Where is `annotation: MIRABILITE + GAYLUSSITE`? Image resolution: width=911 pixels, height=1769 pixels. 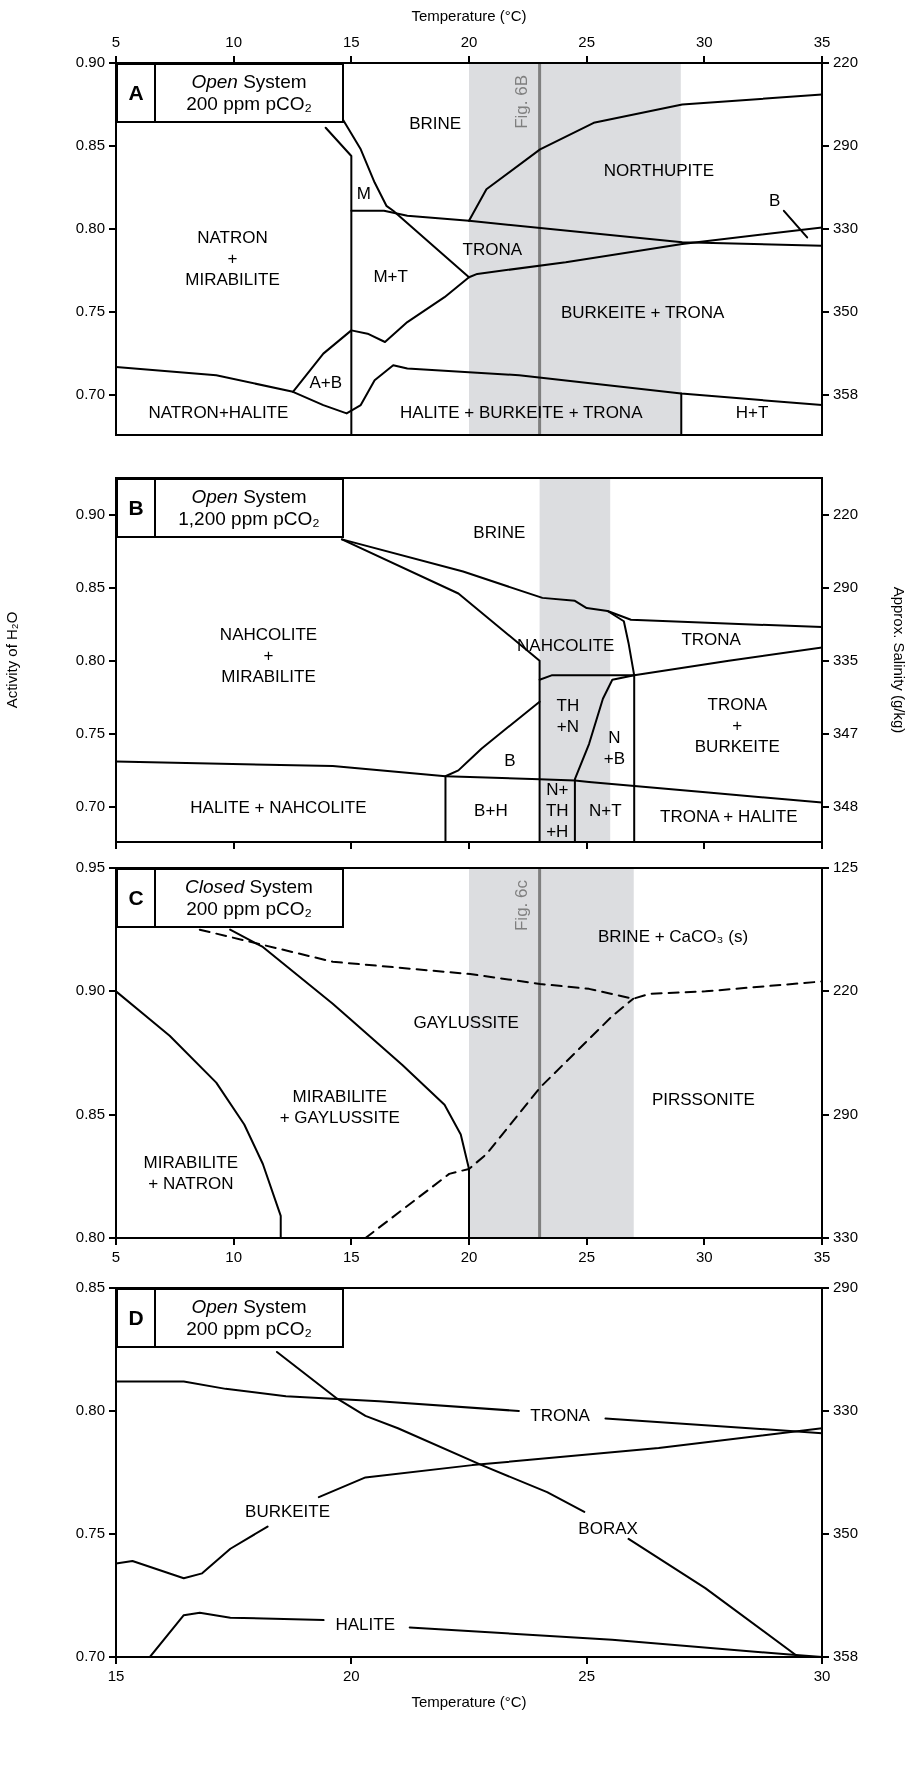
annotation: MIRABILITE + GAYLUSSITE is located at coordinates (339, 1106).